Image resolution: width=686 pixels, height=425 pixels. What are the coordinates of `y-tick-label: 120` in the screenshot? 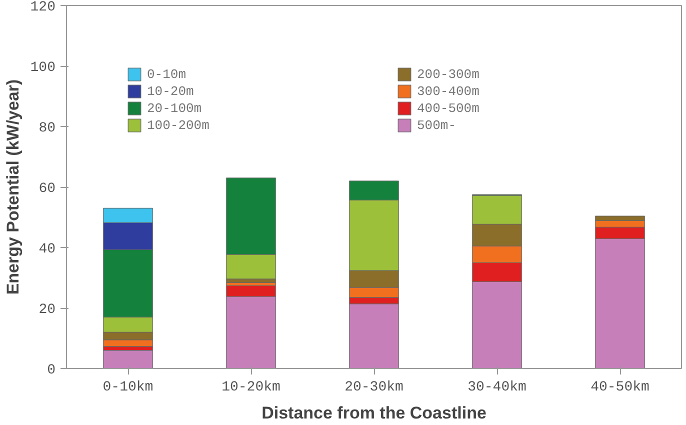 It's located at (43, 8).